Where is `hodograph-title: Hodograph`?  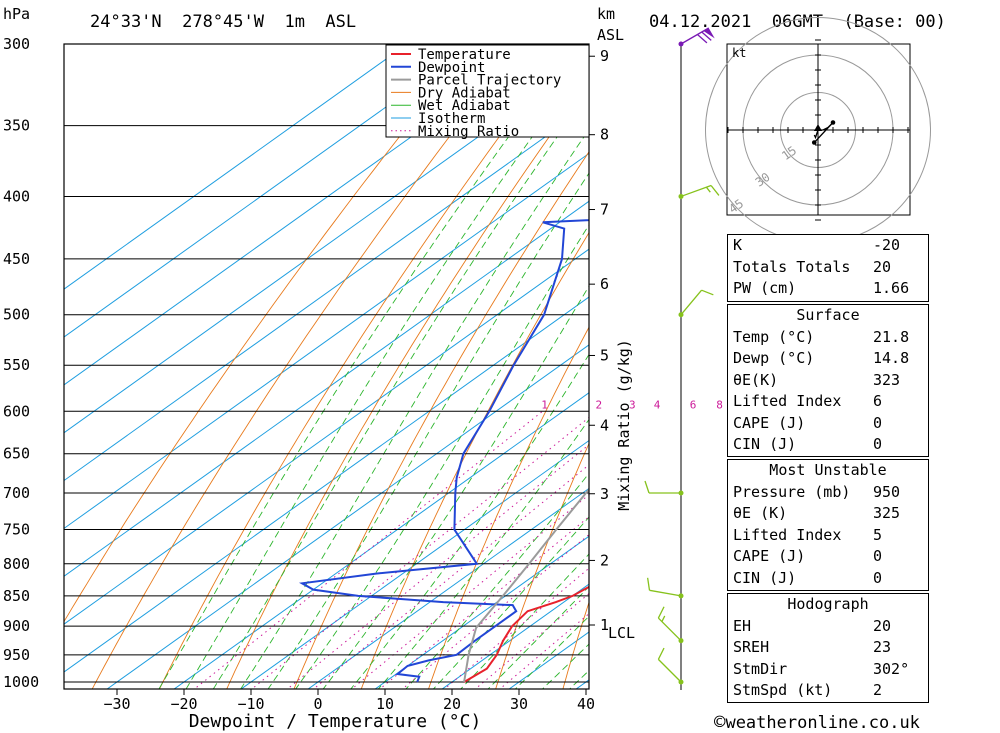
hodograph-title: Hodograph is located at coordinates (828, 604).